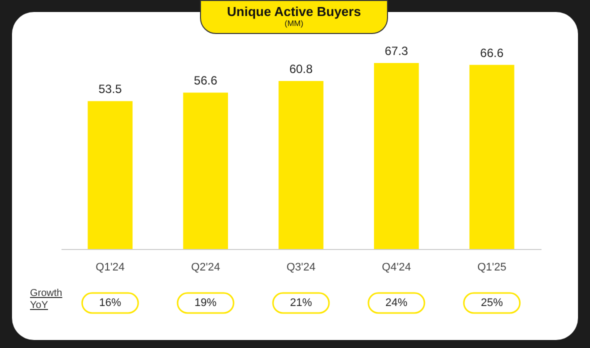 The width and height of the screenshot is (590, 348). Describe the element at coordinates (301, 69) in the screenshot. I see `data-label: 60.8` at that location.